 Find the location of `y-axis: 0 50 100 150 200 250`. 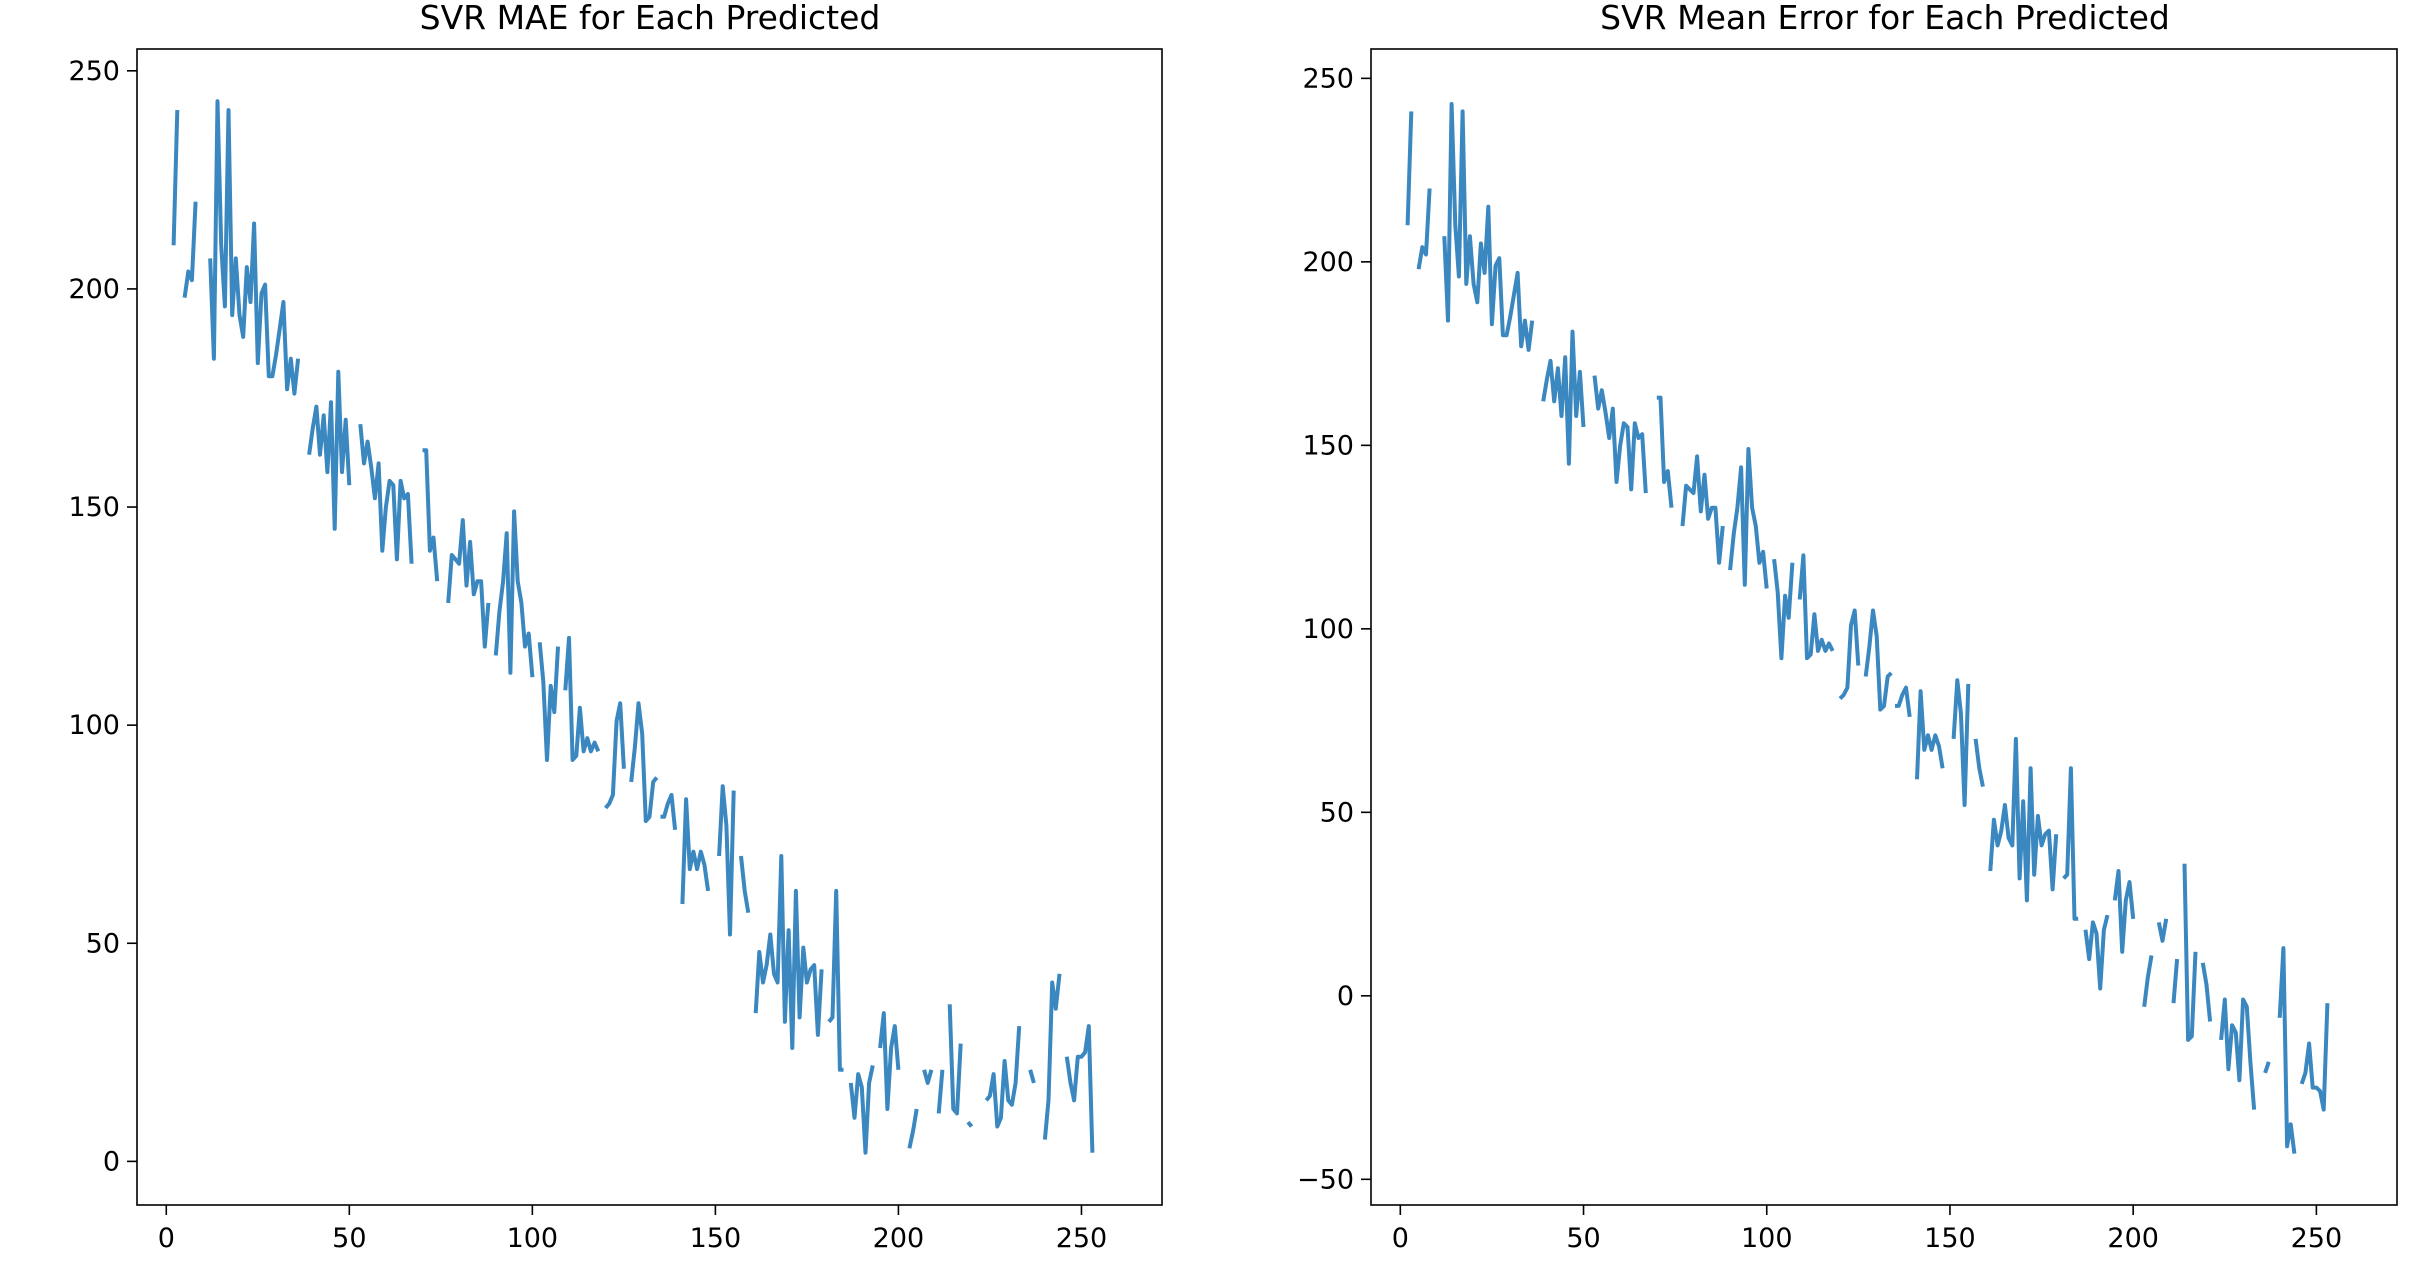

y-axis: 0 50 100 150 200 250 is located at coordinates (102, 616).